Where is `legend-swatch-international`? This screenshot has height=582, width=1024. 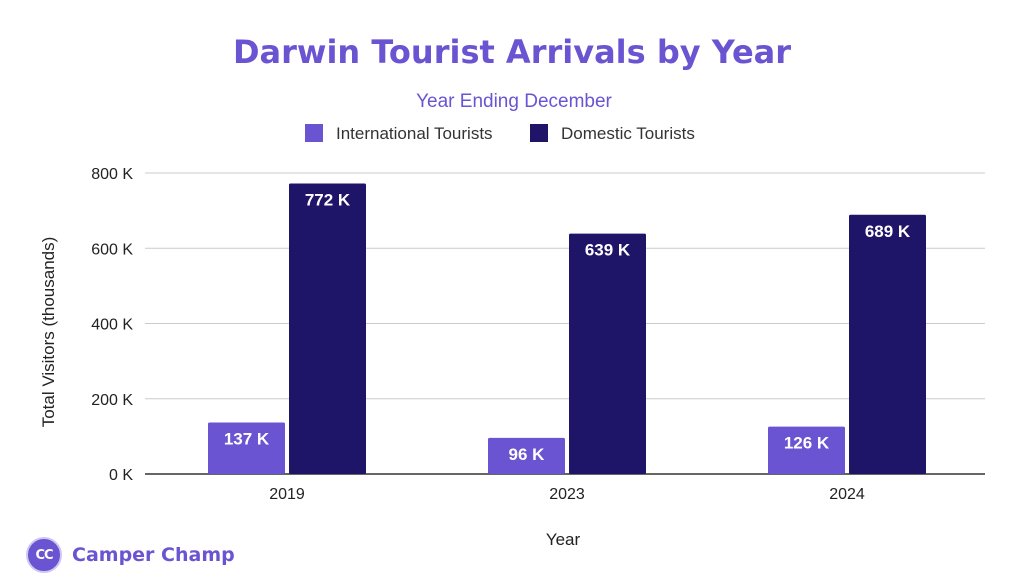
legend-swatch-international is located at coordinates (314, 133).